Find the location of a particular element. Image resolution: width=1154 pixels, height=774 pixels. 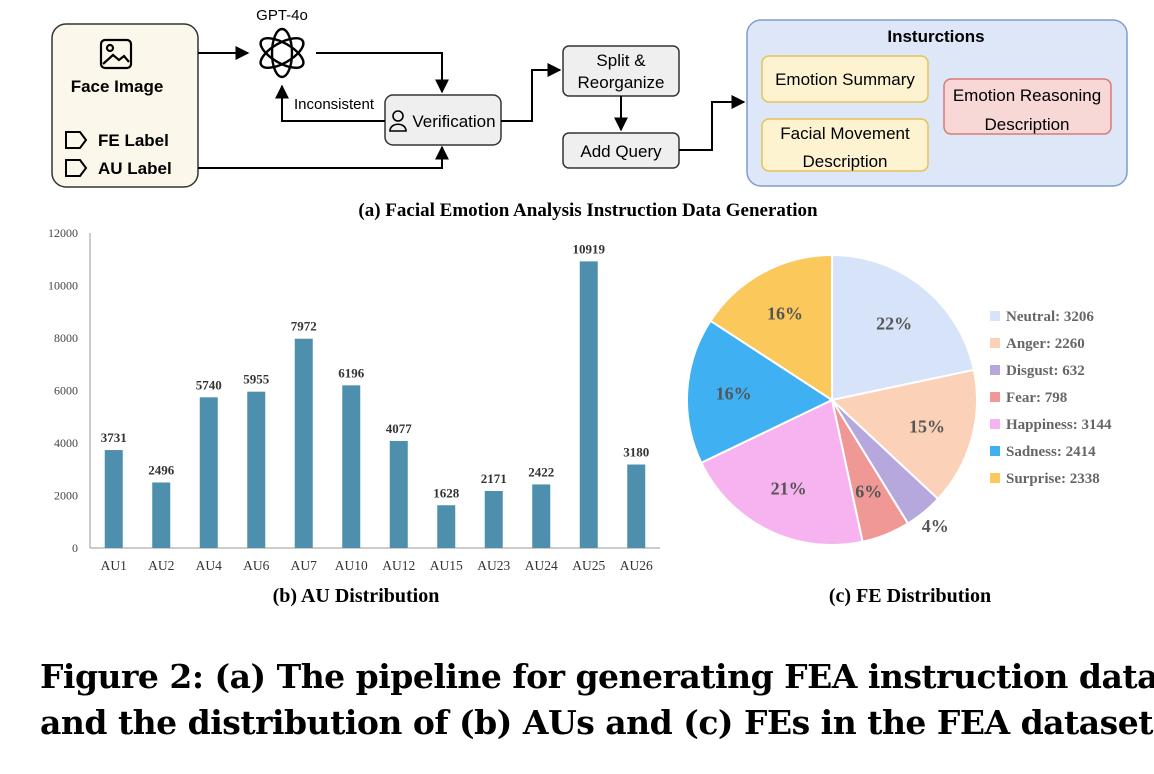

x-tick-label: AU24 is located at coordinates (541, 565).